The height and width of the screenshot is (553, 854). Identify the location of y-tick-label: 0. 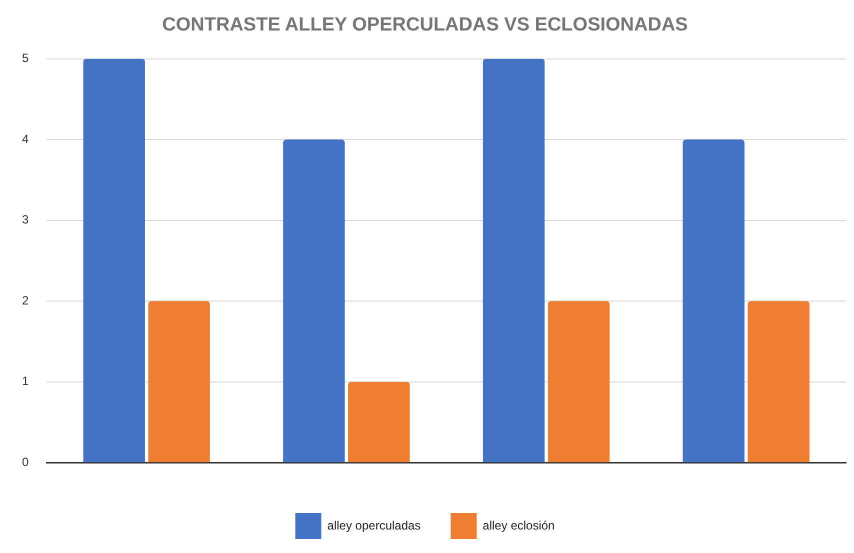
(25, 461).